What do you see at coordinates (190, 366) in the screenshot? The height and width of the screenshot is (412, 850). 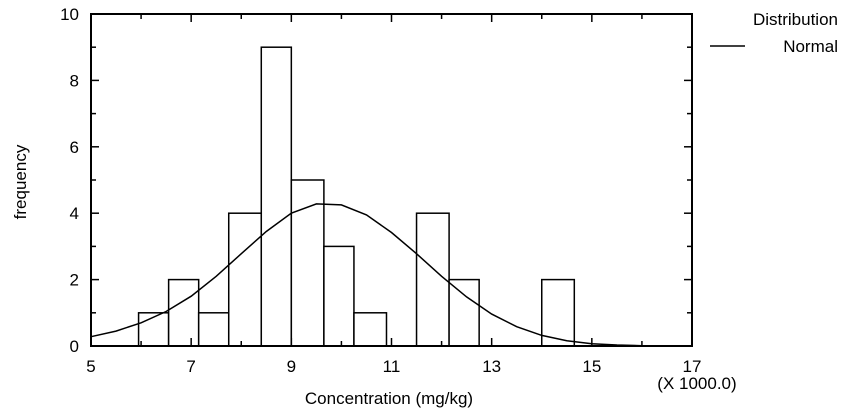 I see `x-tick-label: 7` at bounding box center [190, 366].